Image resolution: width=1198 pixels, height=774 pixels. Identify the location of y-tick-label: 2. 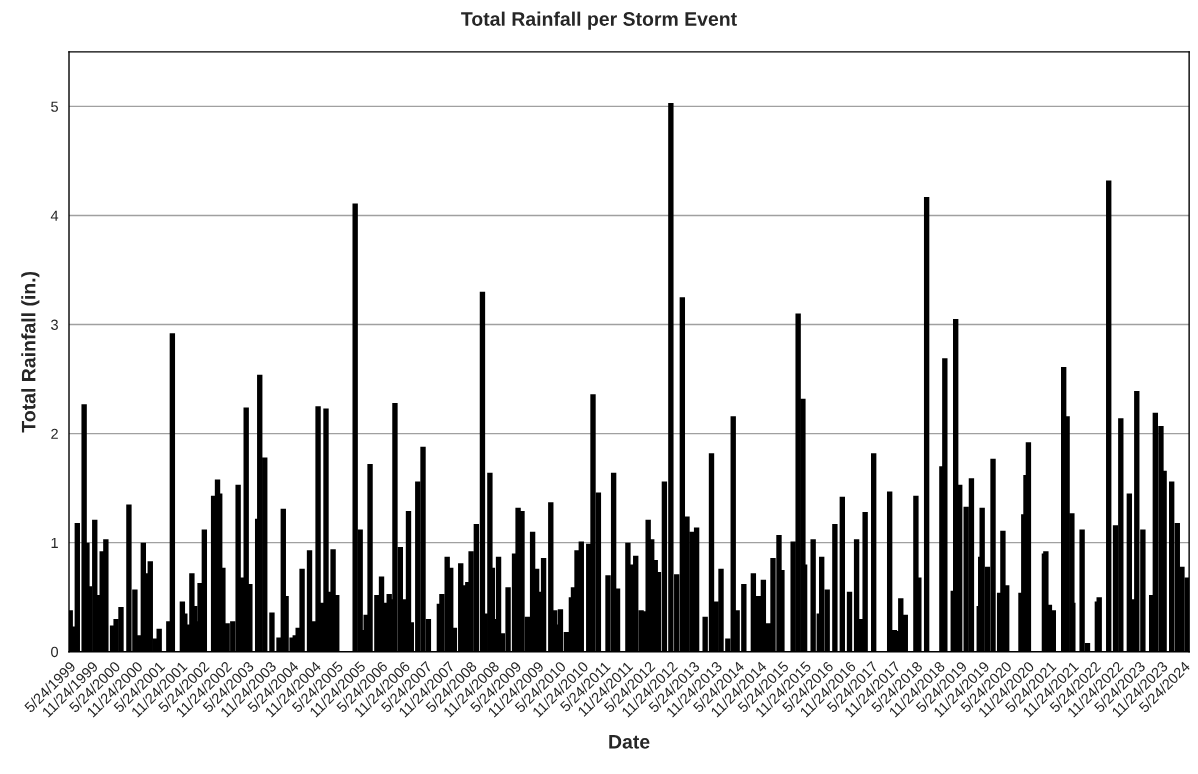
(54, 433).